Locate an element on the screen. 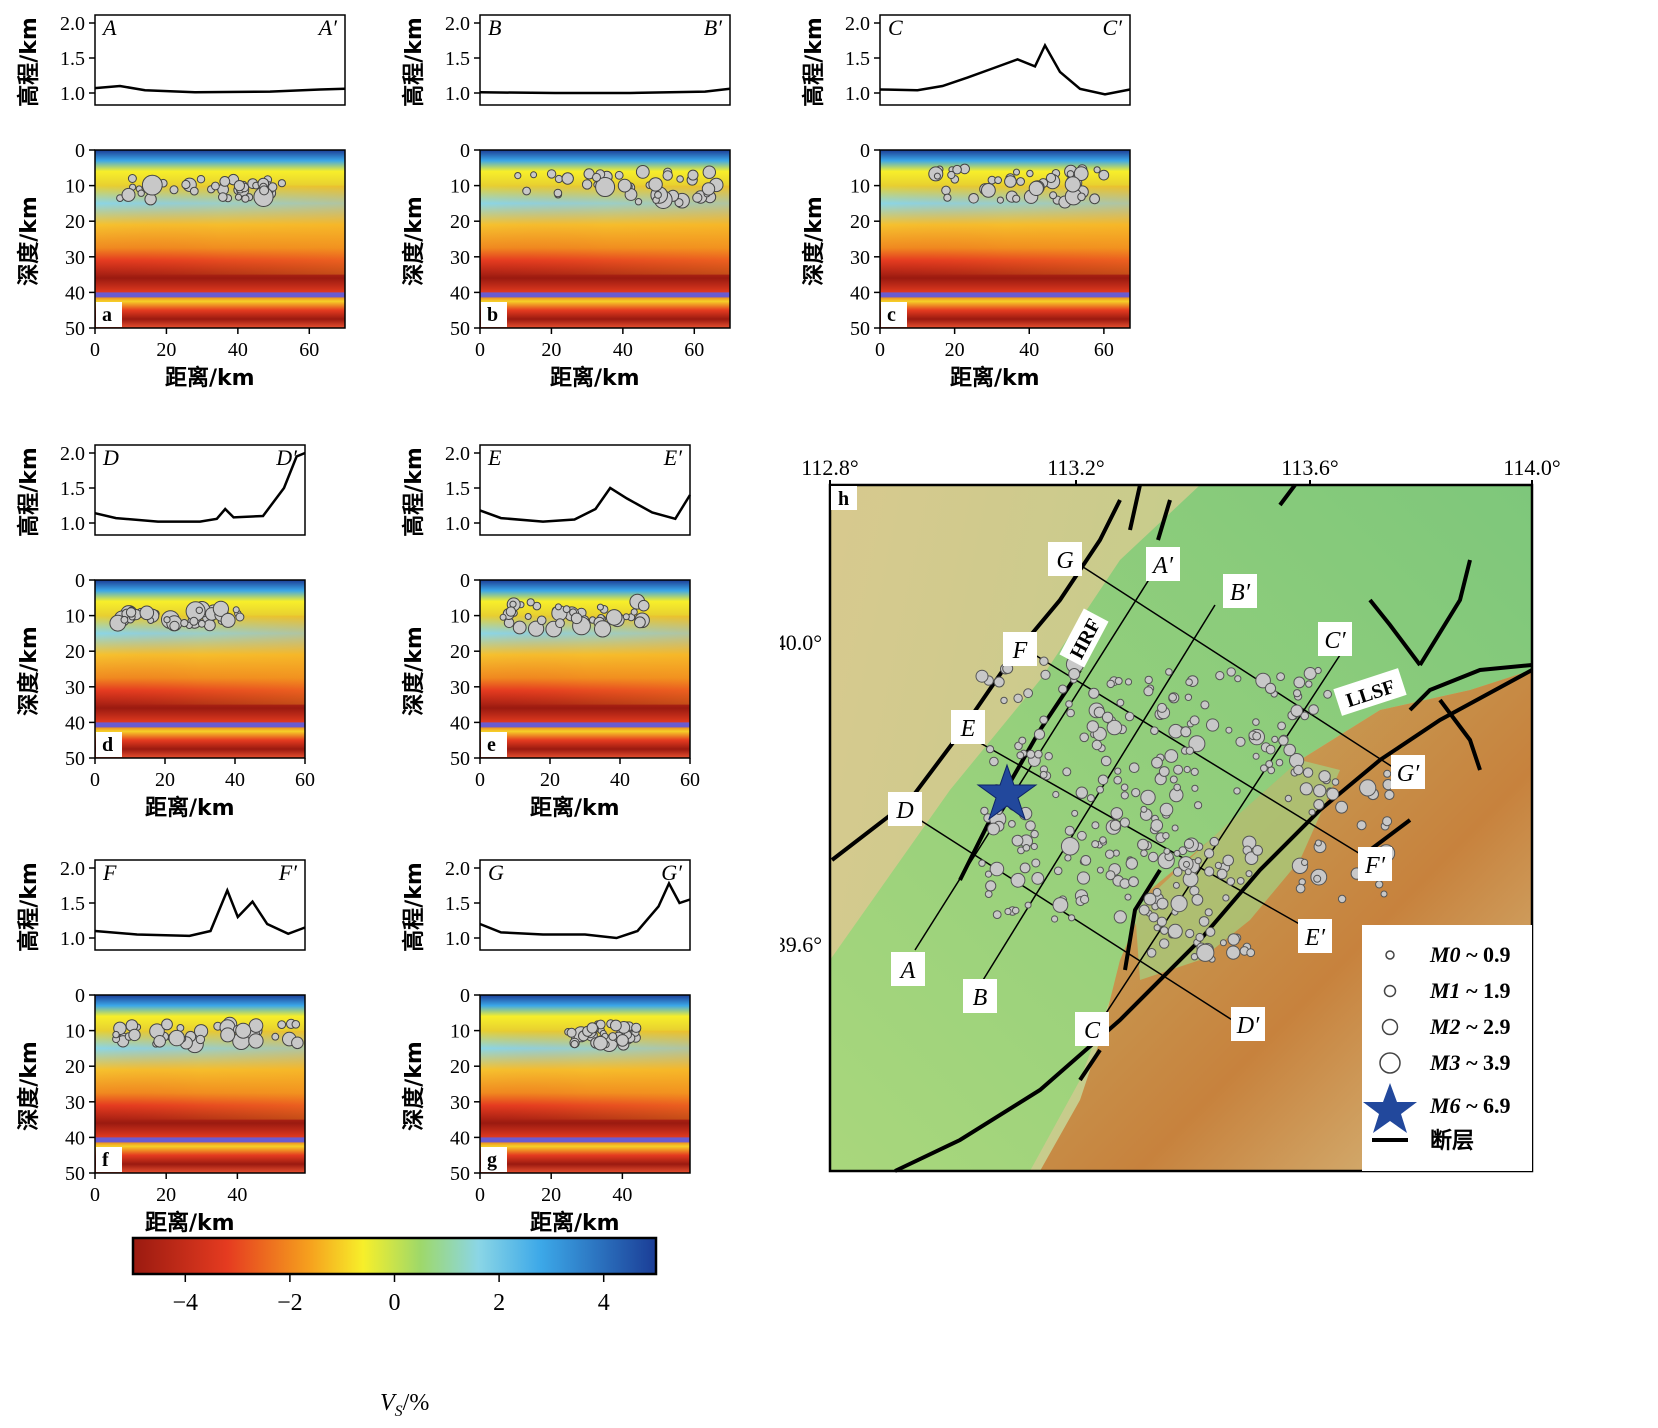 This screenshot has height=1428, width=1658. colorbar-tick: 4 is located at coordinates (604, 1303).